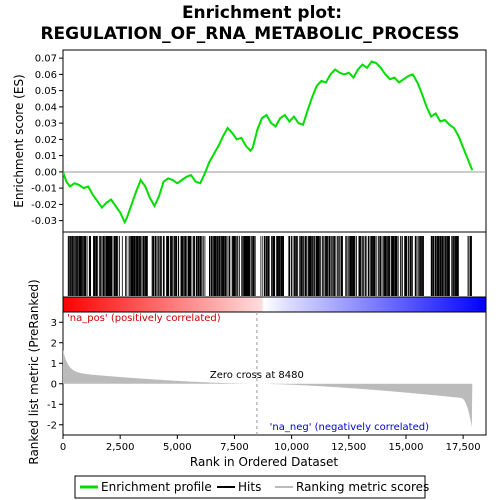 This screenshot has height=500, width=500. I want to click on es-y-axis-label: Enrichment score (ES), so click(19, 140).